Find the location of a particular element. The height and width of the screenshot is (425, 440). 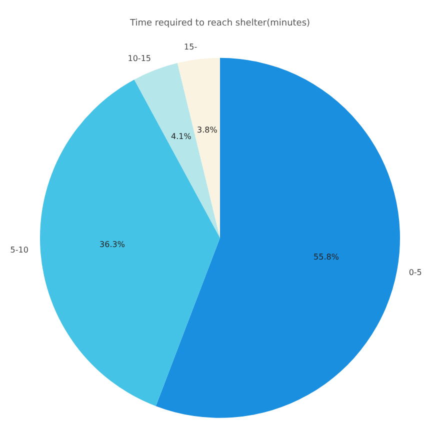

data-label: 55.8% is located at coordinates (327, 257).